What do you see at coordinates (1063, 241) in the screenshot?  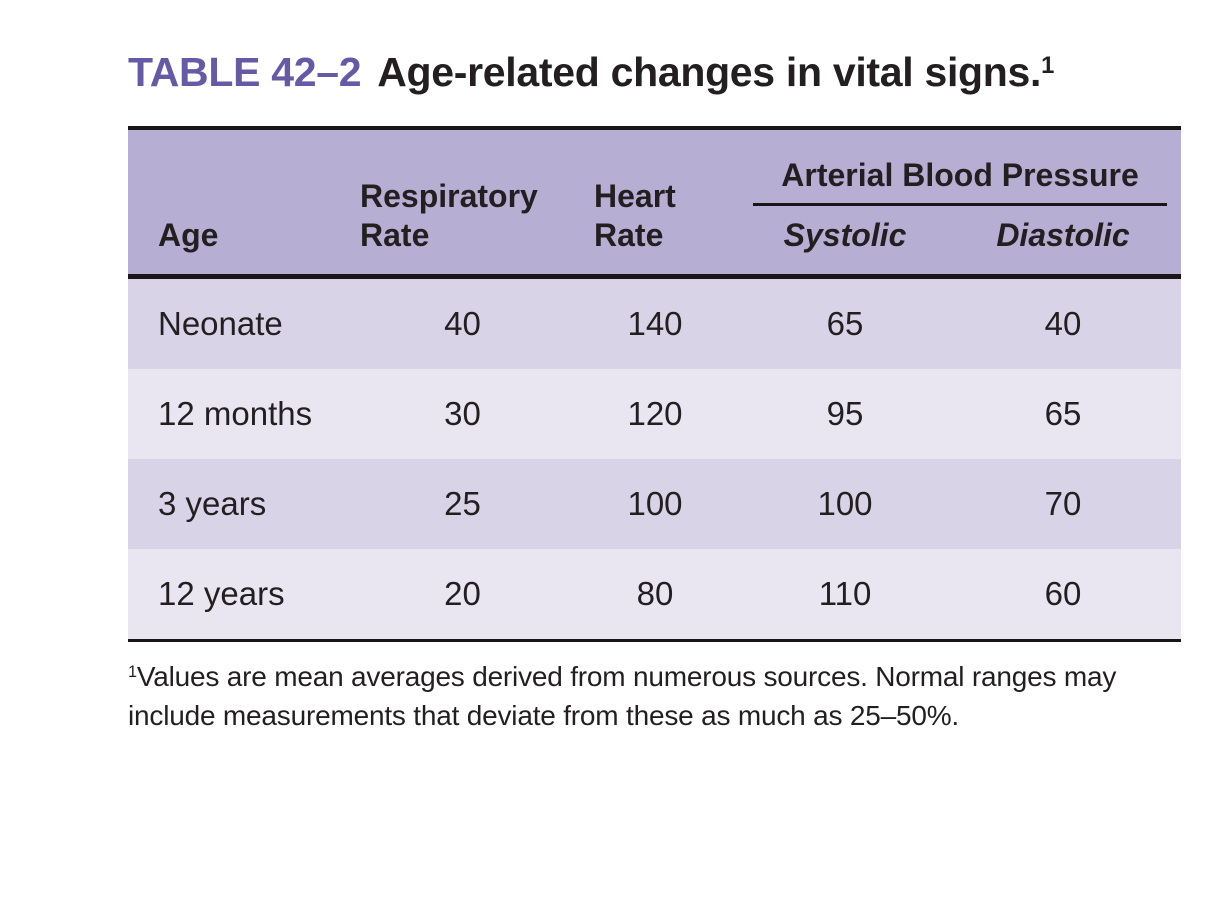 I see `column-header-diastolic: Diastolic` at bounding box center [1063, 241].